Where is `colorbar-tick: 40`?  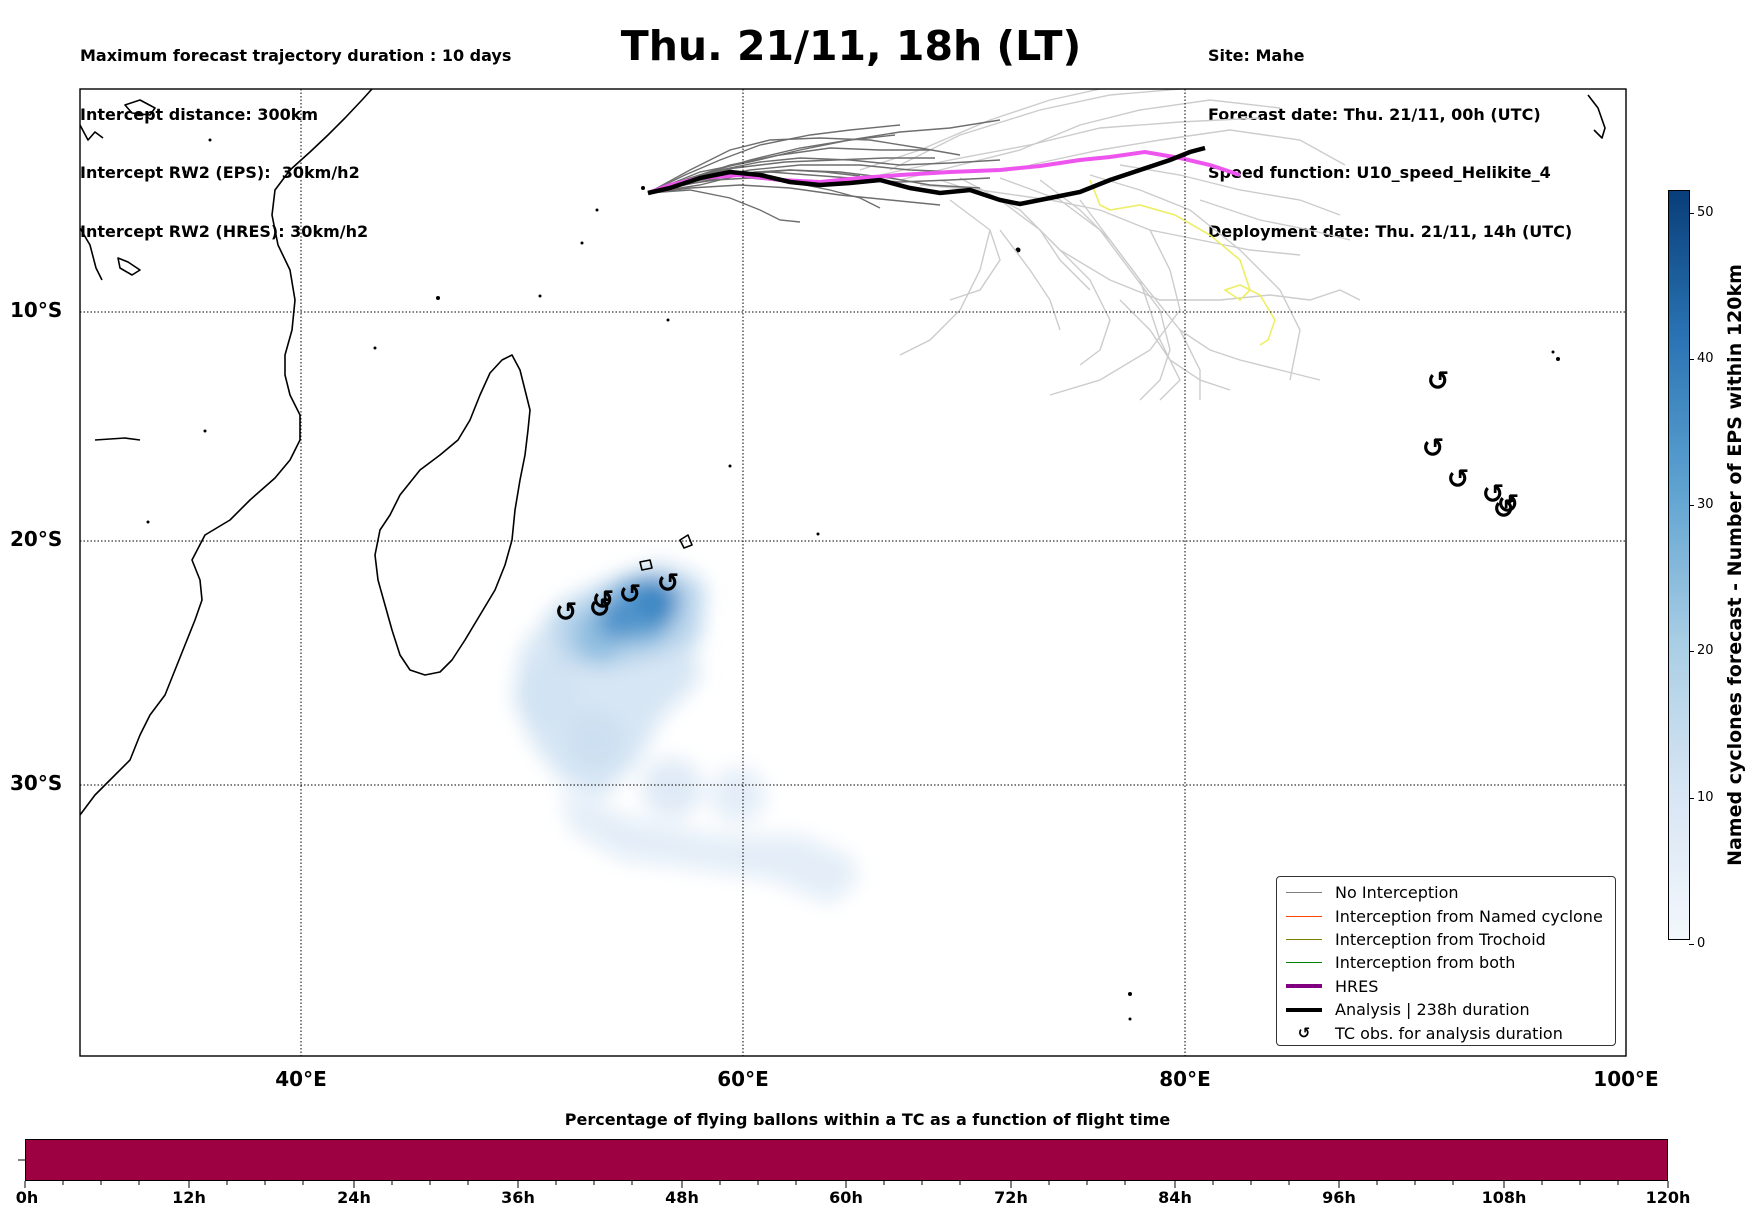 colorbar-tick: 40 is located at coordinates (1701, 358).